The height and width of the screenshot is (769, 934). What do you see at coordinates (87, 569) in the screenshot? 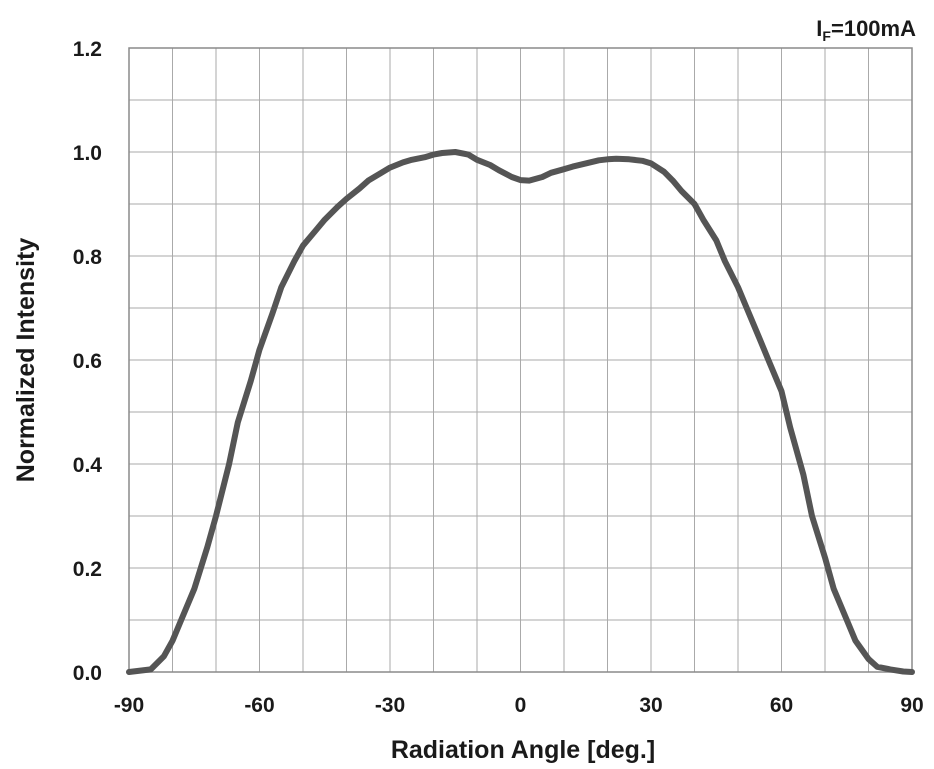
I see `y-tick-label: 0.2` at bounding box center [87, 569].